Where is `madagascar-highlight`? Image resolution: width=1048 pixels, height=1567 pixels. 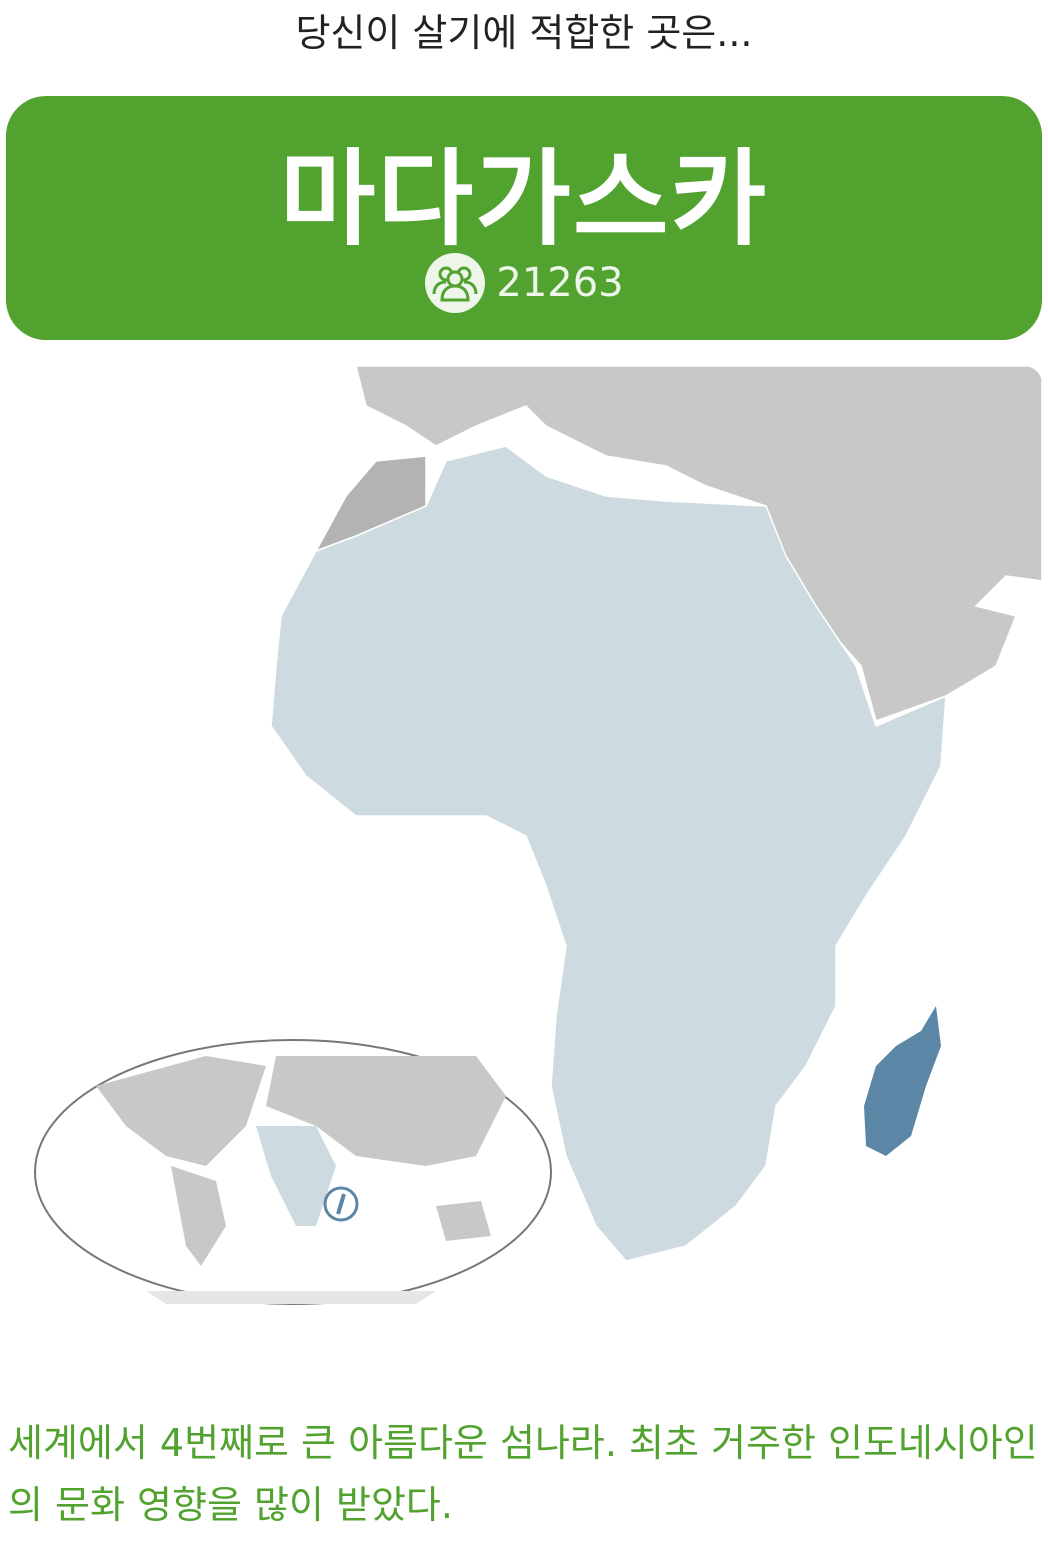 madagascar-highlight is located at coordinates (902, 1081).